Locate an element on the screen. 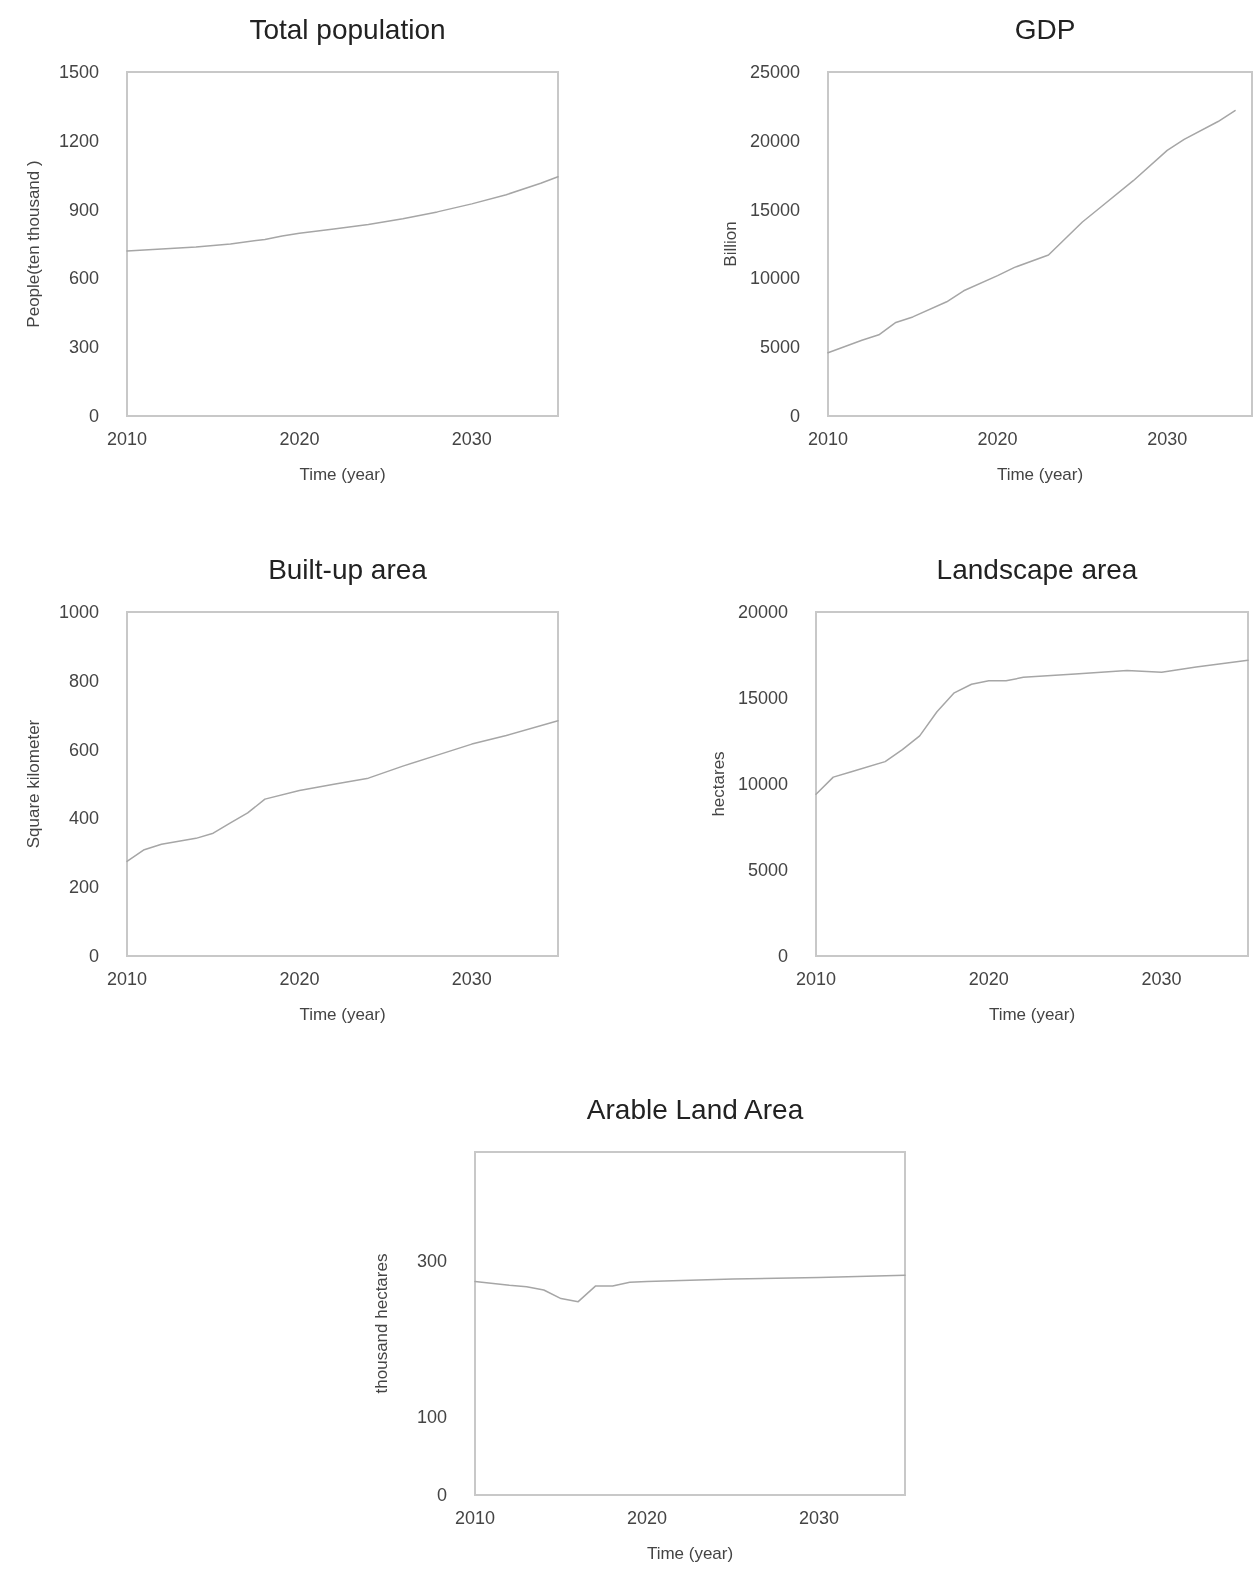  y-tick-label: 1200 is located at coordinates (78, 140).